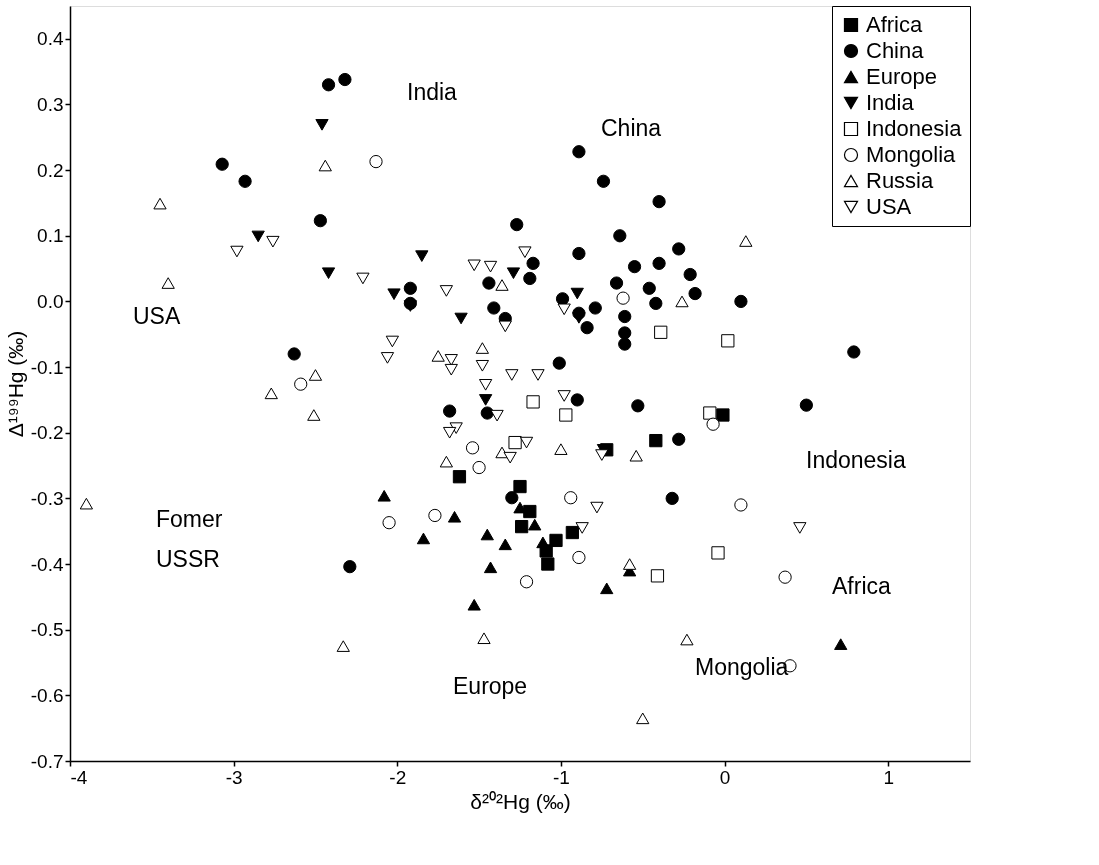 The image size is (1099, 865). I want to click on y-tick-label: 0.1, so click(50, 236).